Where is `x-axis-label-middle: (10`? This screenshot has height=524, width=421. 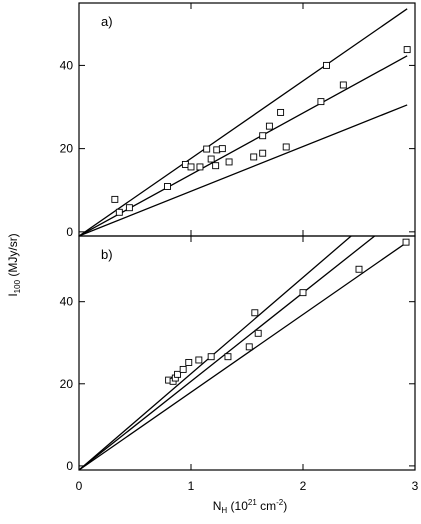 x-axis-label-middle: (10 is located at coordinates (237, 506).